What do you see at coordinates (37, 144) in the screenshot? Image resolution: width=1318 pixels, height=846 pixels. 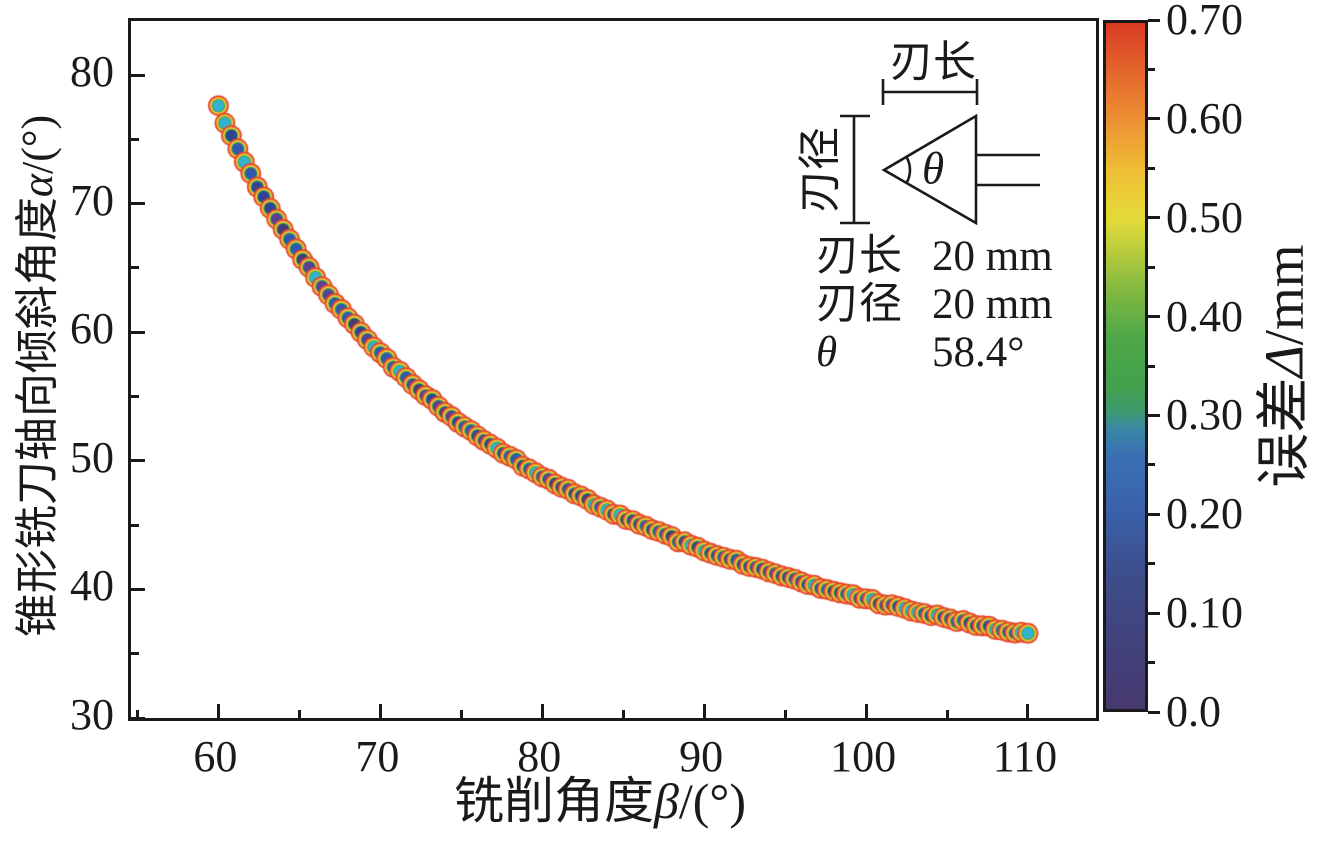 I see `y-axis-label-unit: /(°)` at bounding box center [37, 144].